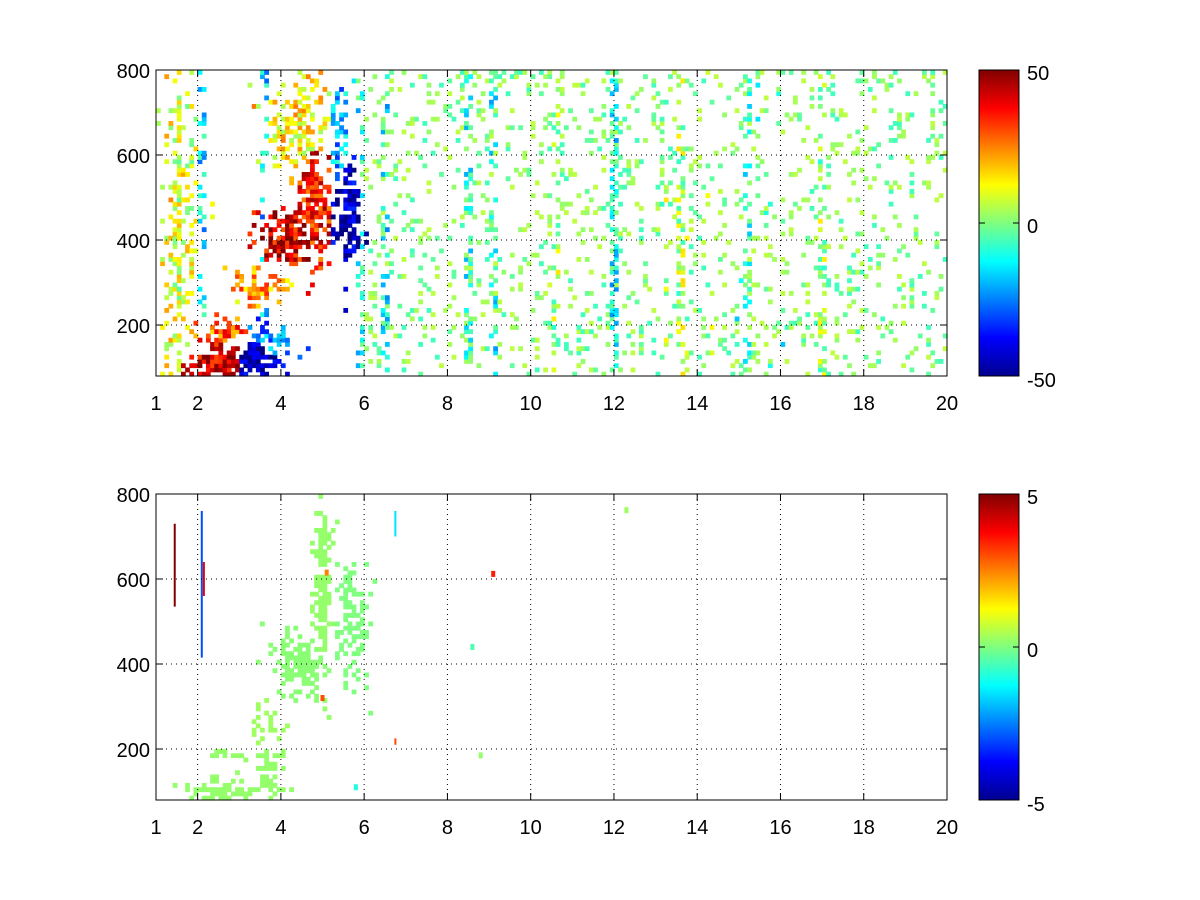  What do you see at coordinates (947, 828) in the screenshot?
I see `bottom-x-tick-label: 20` at bounding box center [947, 828].